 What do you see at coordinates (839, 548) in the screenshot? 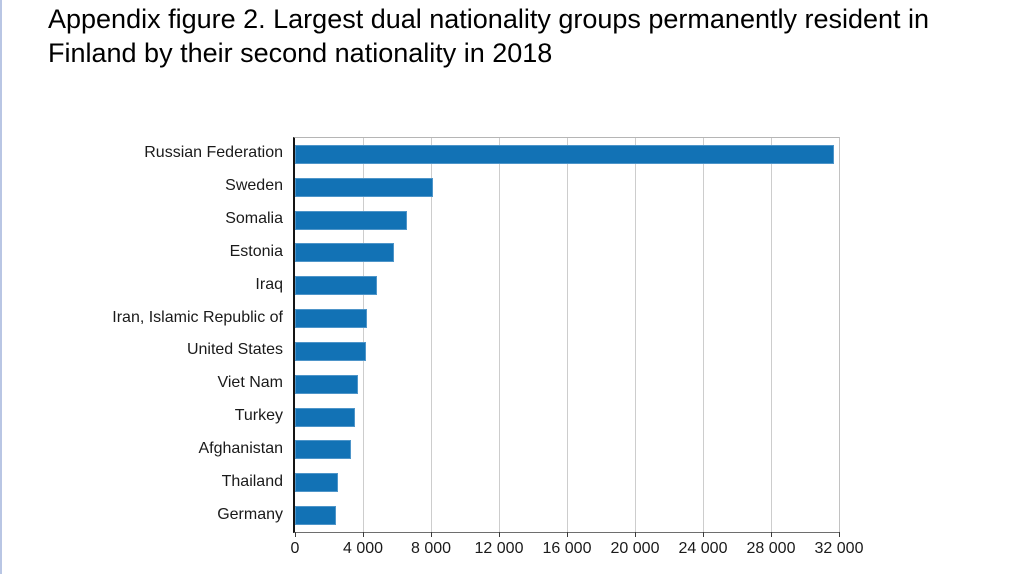
I see `x-axis-tick-label: 32 000` at bounding box center [839, 548].